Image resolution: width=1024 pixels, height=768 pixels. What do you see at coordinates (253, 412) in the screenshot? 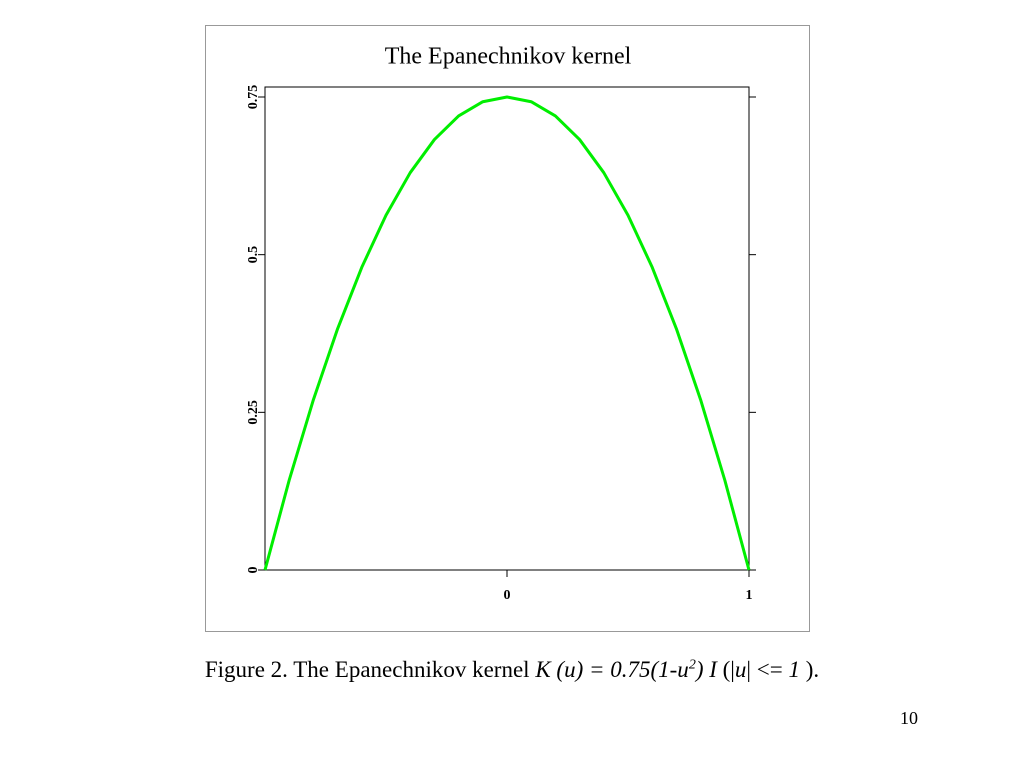
I see `y-tick-label: 0.25` at bounding box center [253, 412].